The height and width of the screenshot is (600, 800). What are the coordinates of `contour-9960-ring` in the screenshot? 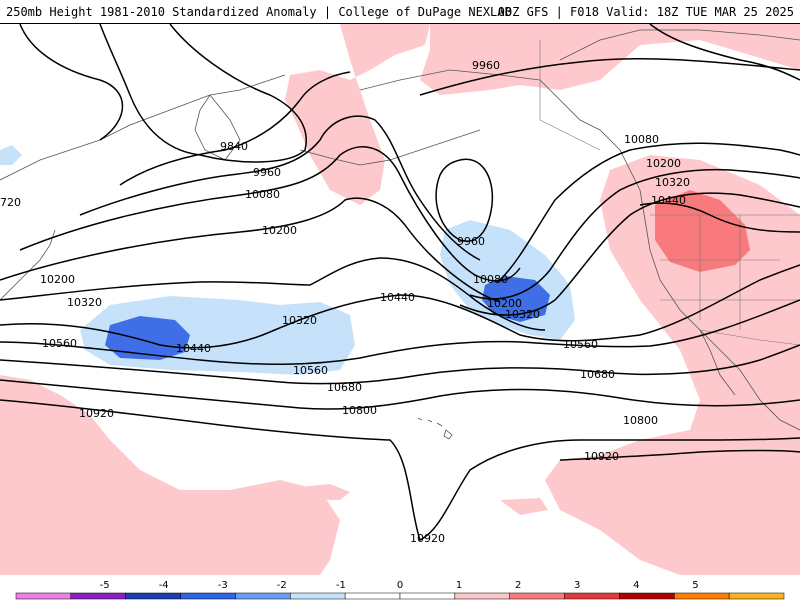 It's located at (464, 200).